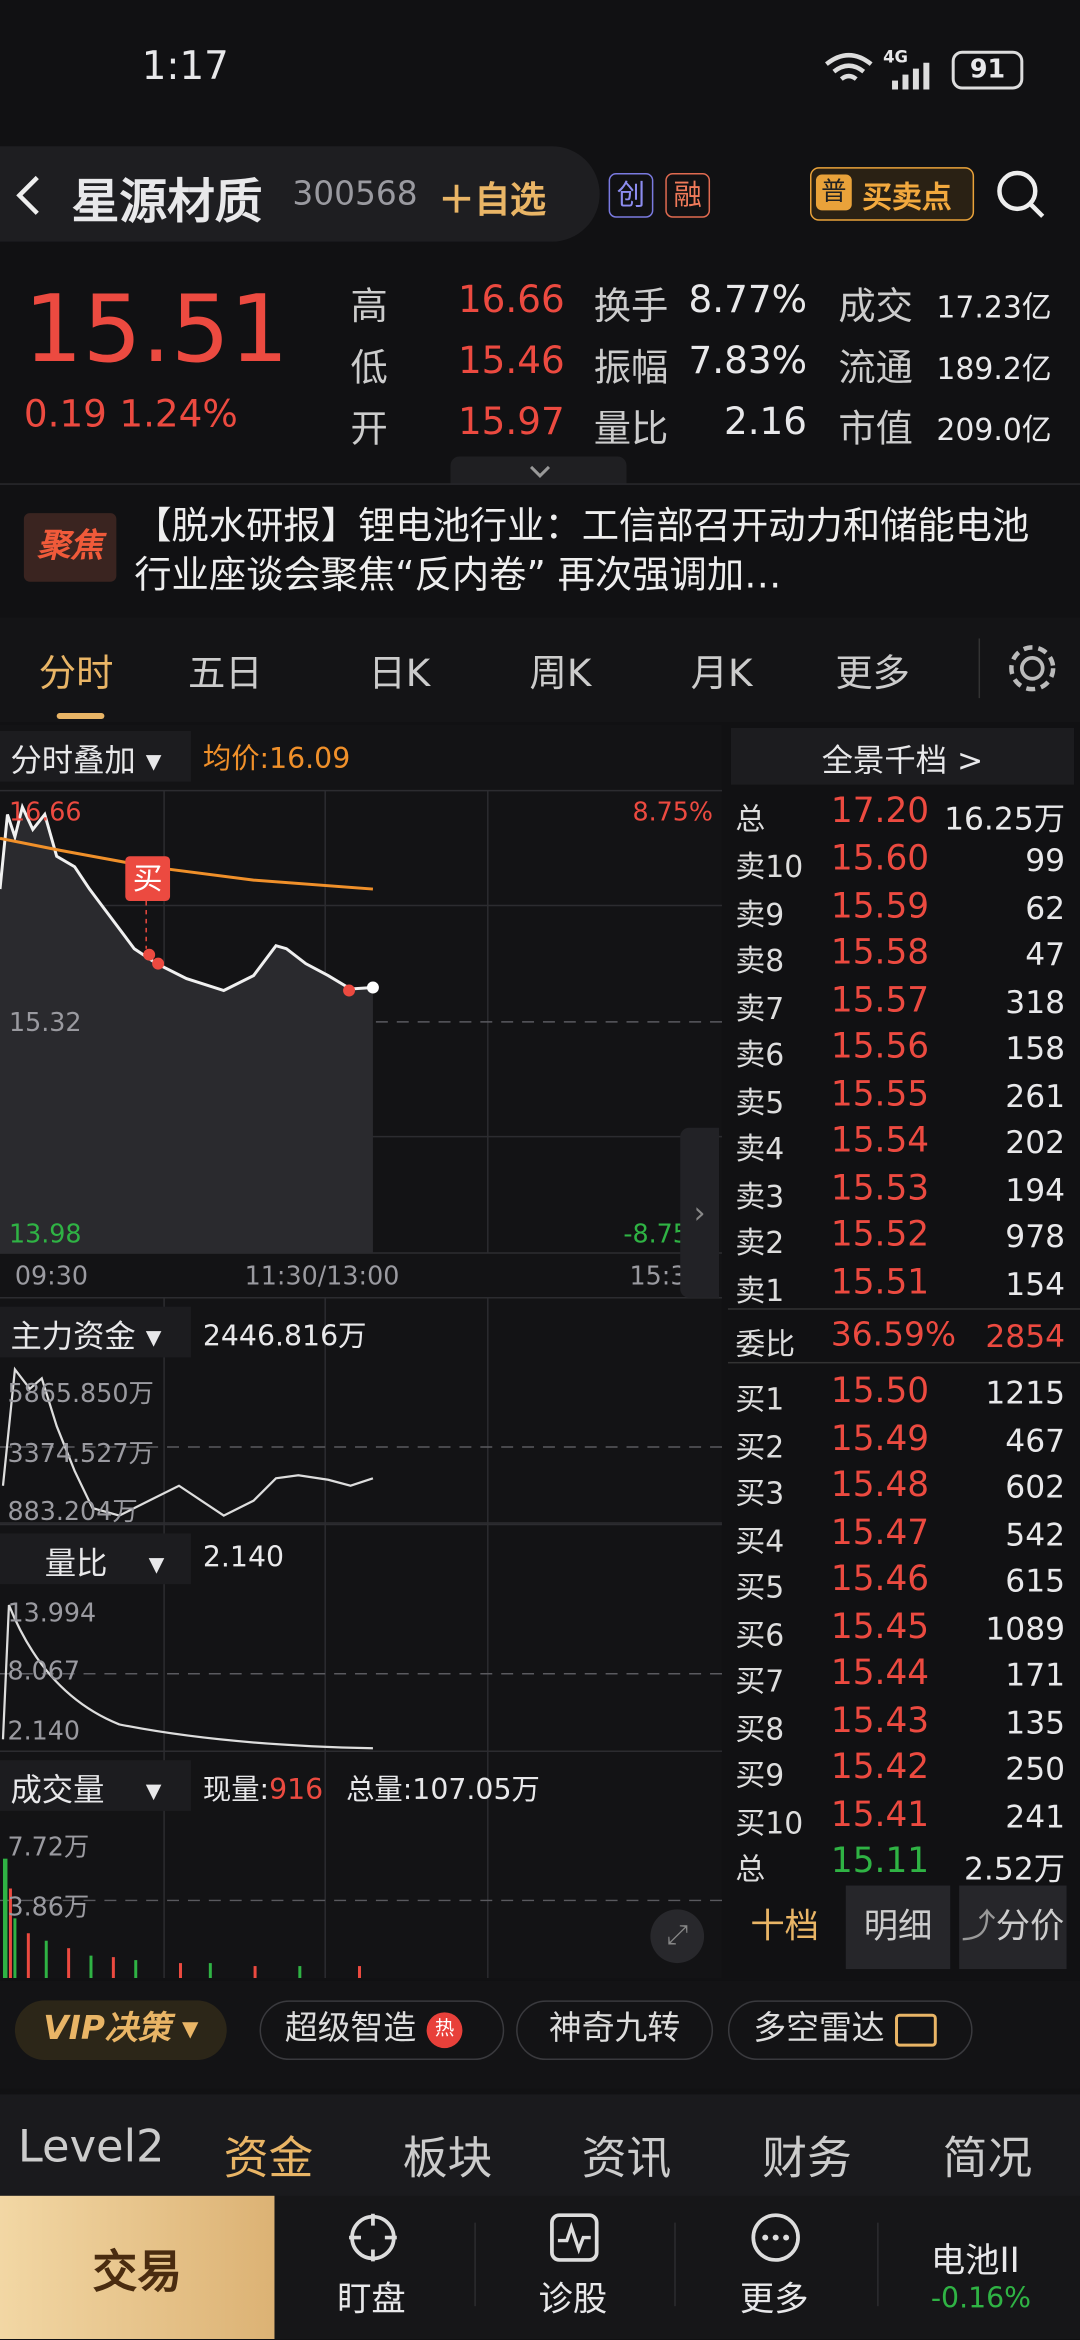  I want to click on tab: 分时, so click(76, 673).